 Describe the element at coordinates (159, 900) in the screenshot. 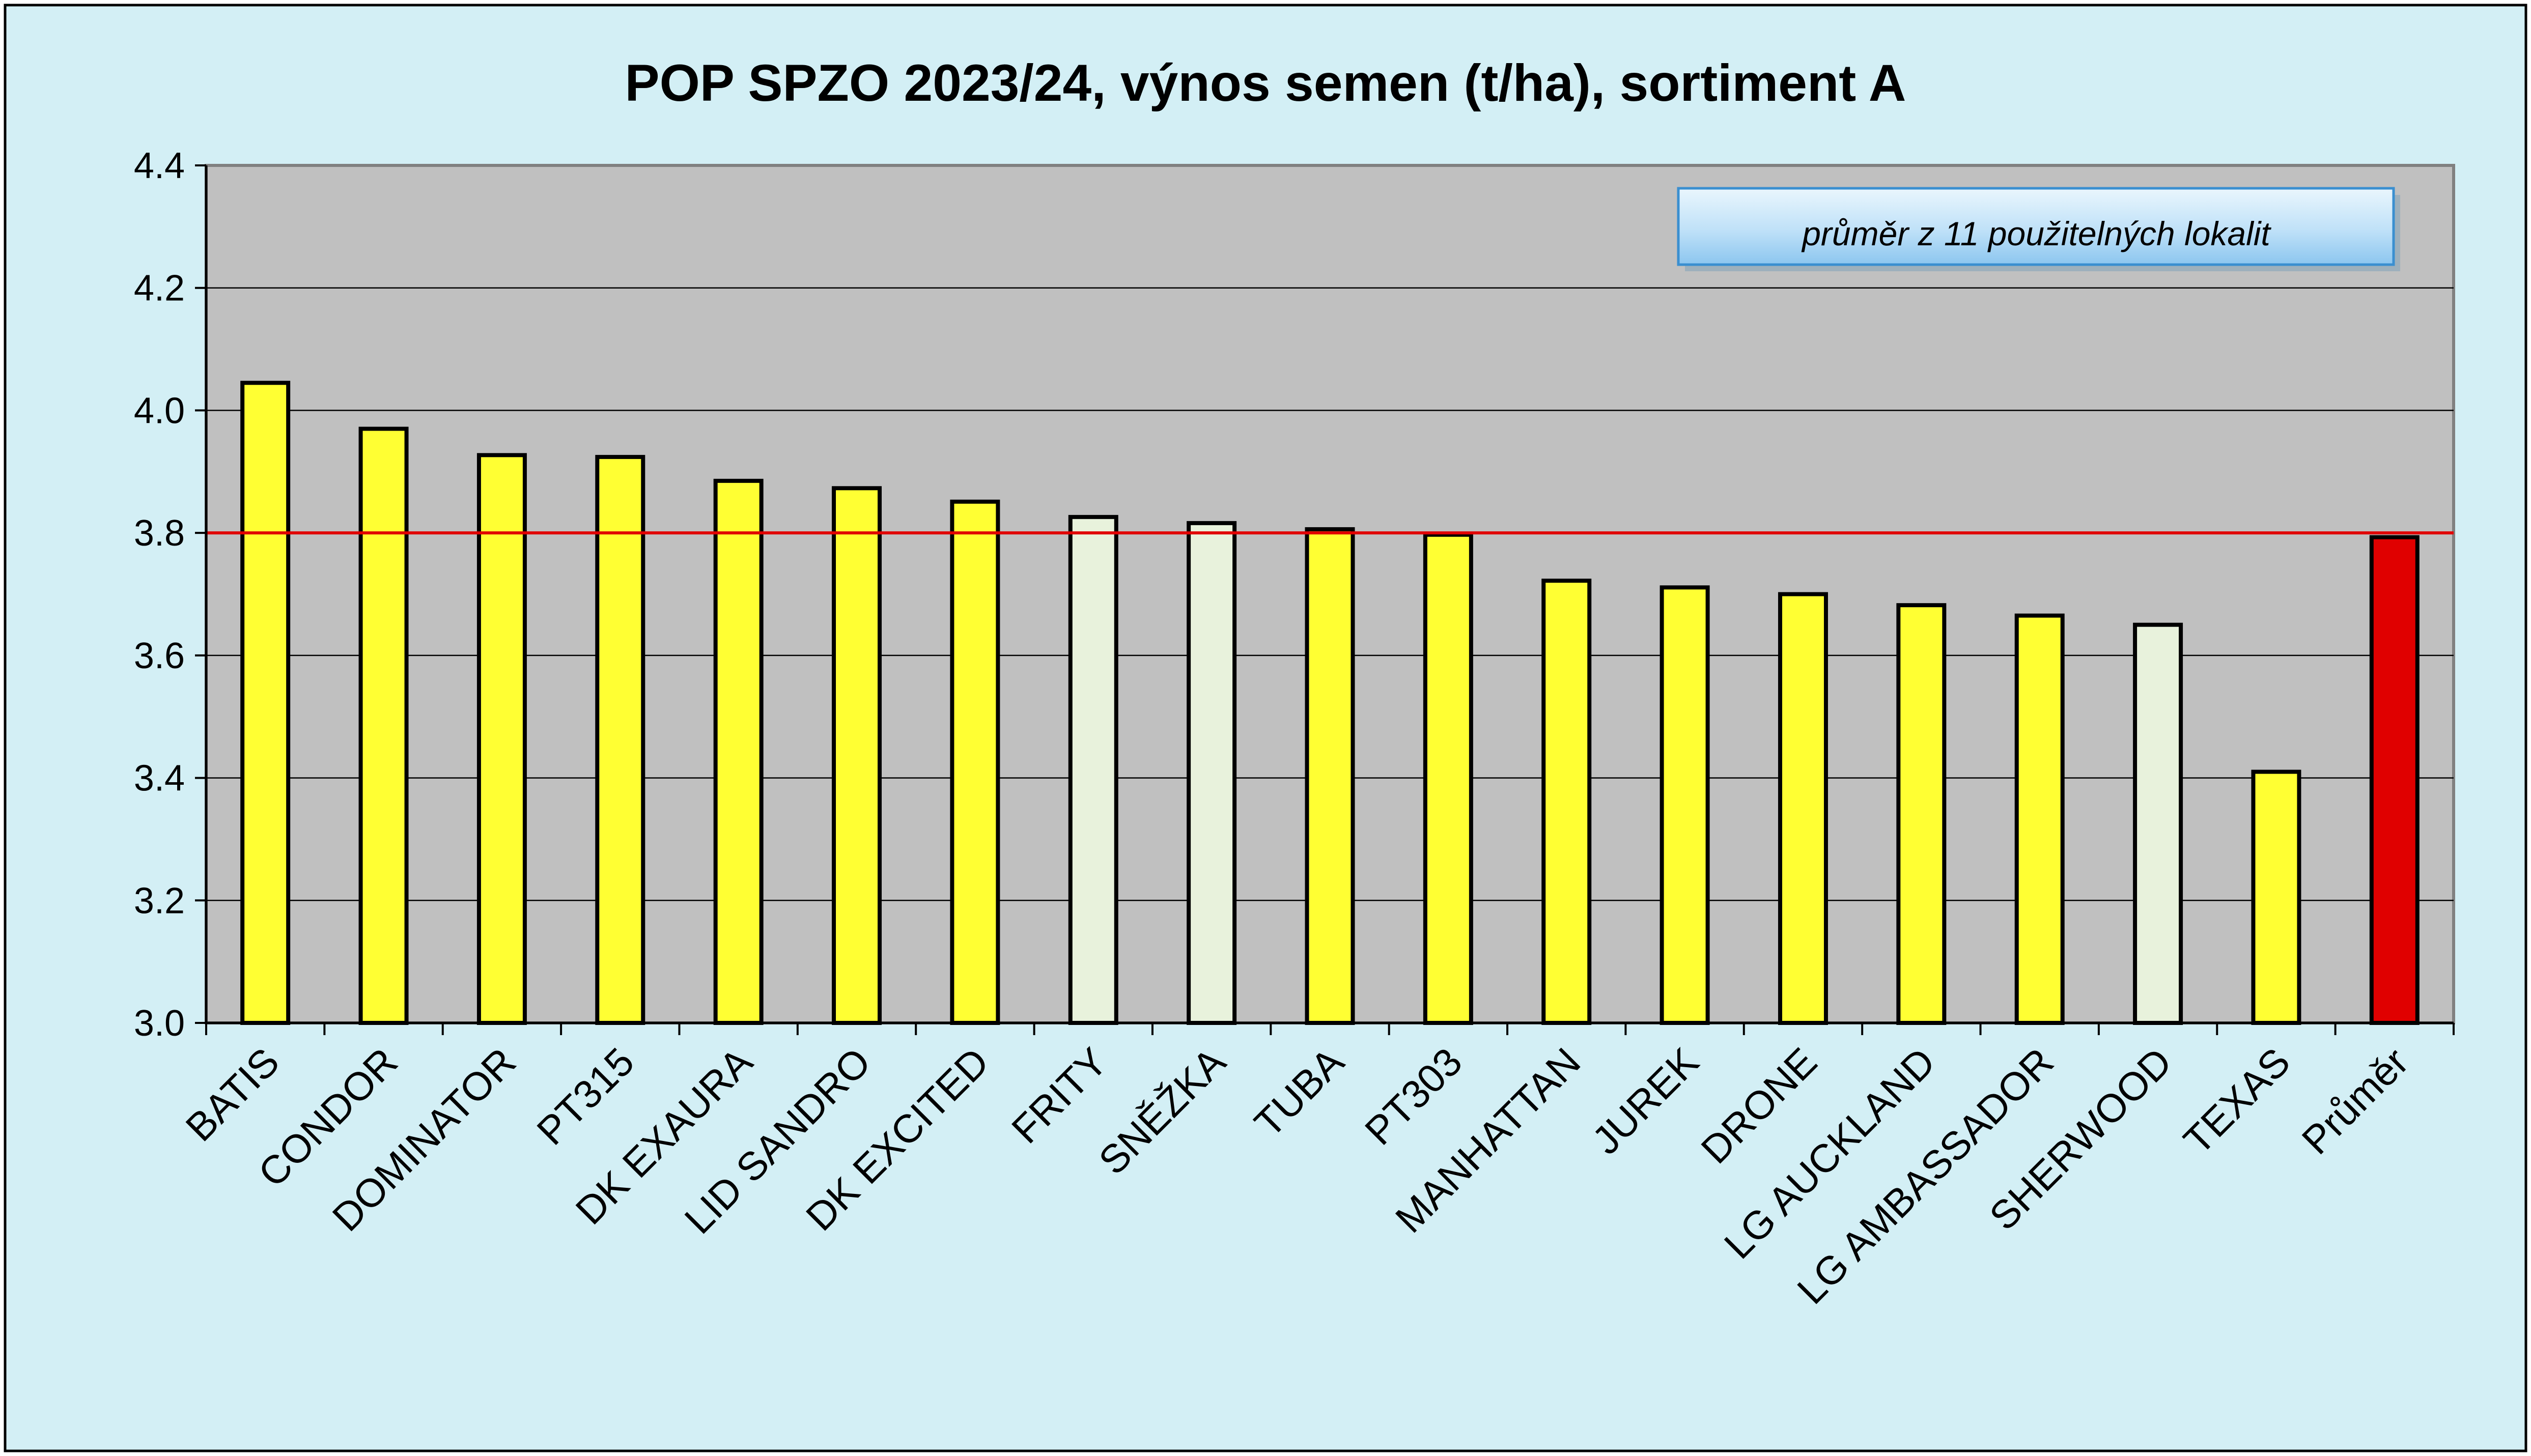

I see `y-tick-label: 3.2` at that location.